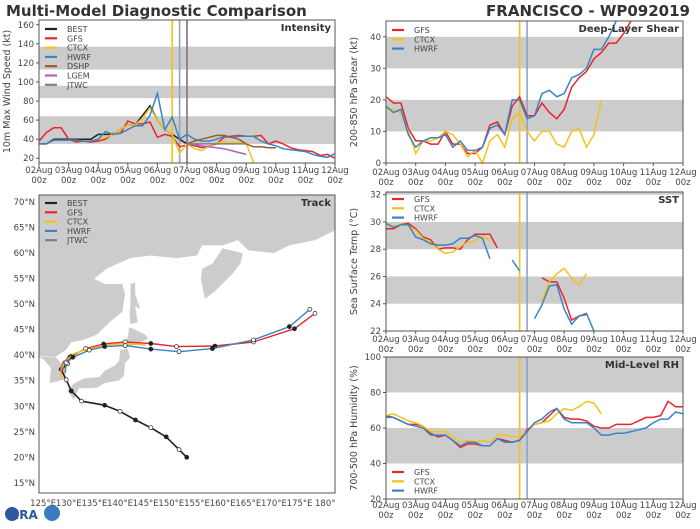 Image resolution: width=700 pixels, height=529 pixels. What do you see at coordinates (668, 200) in the screenshot?
I see `panel-label: SST` at bounding box center [668, 200].